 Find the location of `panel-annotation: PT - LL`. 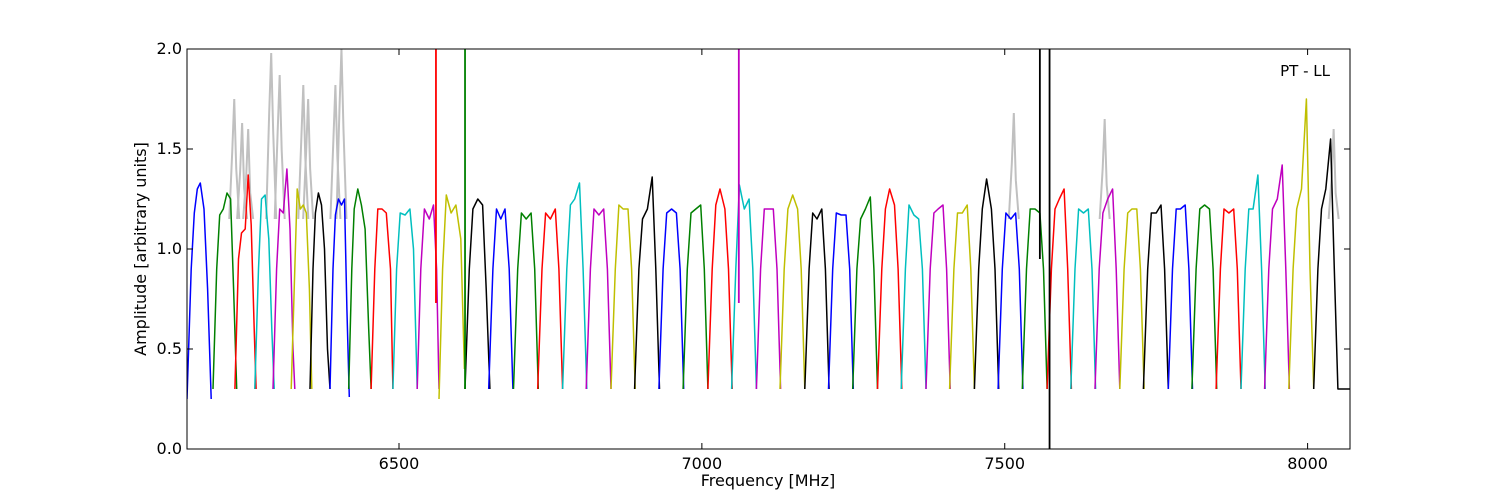

panel-annotation: PT - LL is located at coordinates (1305, 71).